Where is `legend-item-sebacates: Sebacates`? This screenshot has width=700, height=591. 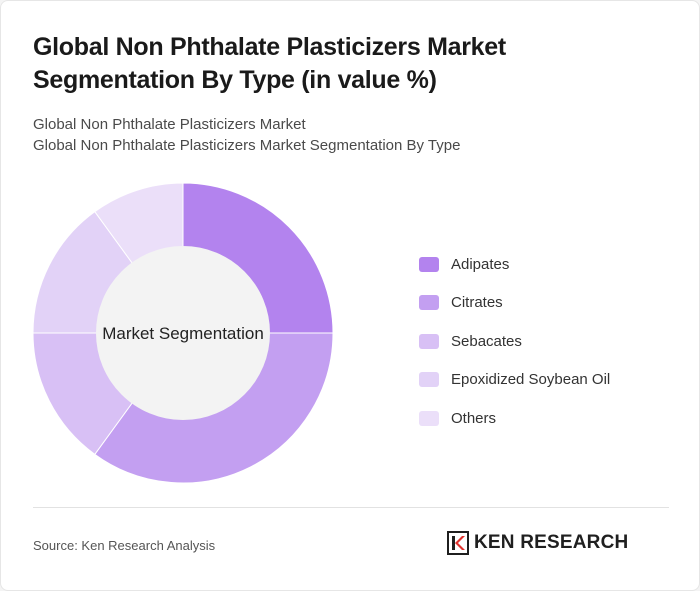
legend-item-sebacates: Sebacates is located at coordinates (514, 341).